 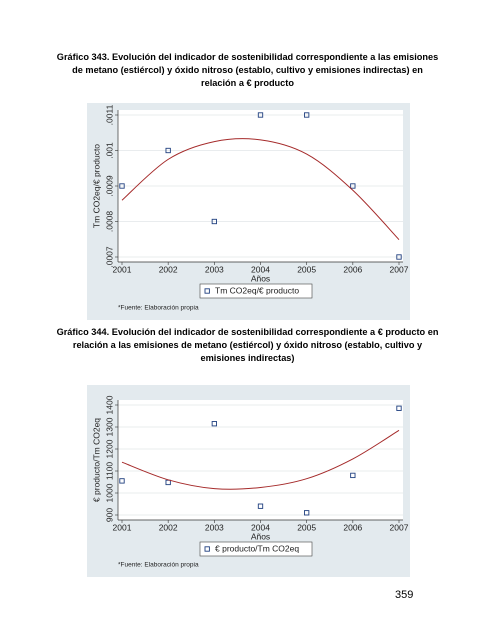 What do you see at coordinates (109, 222) in the screenshot?
I see `y-tick-label: .0008` at bounding box center [109, 222].